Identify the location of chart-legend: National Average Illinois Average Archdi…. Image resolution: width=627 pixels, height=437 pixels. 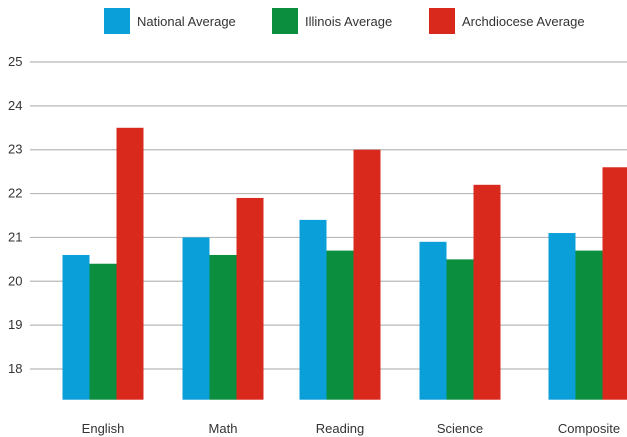
(313, 21).